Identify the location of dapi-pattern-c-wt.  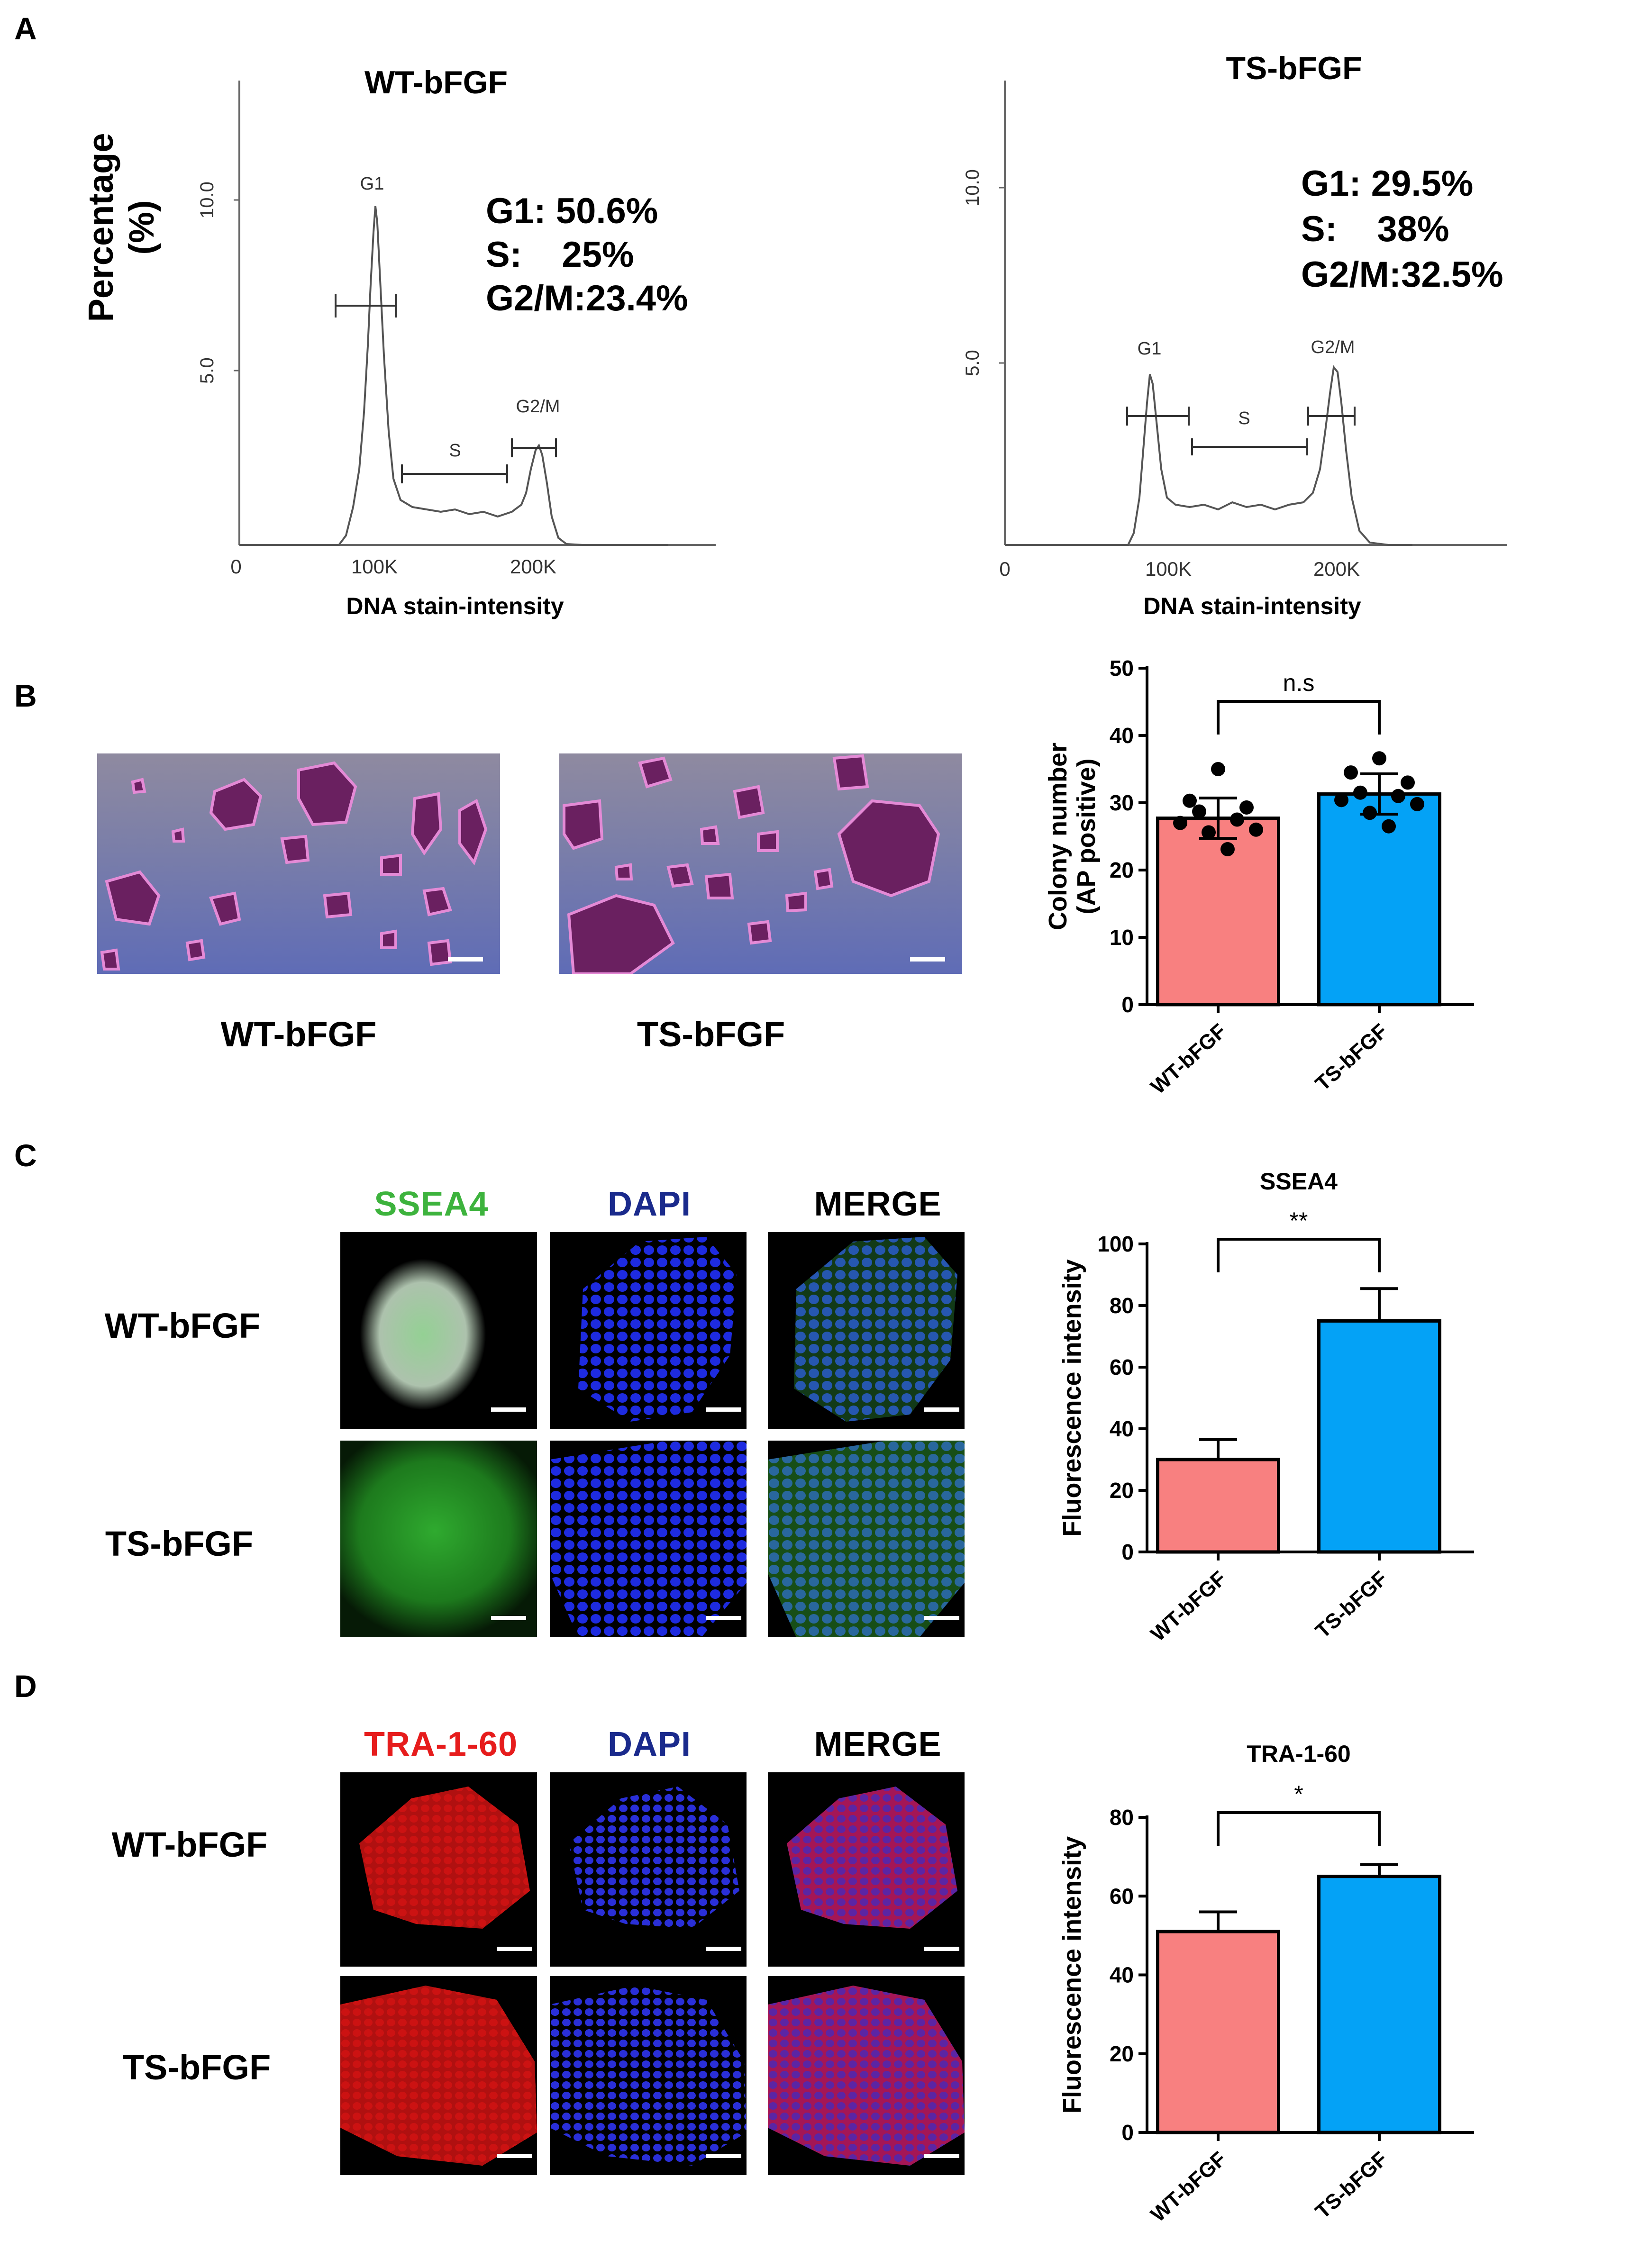
(657, 1329).